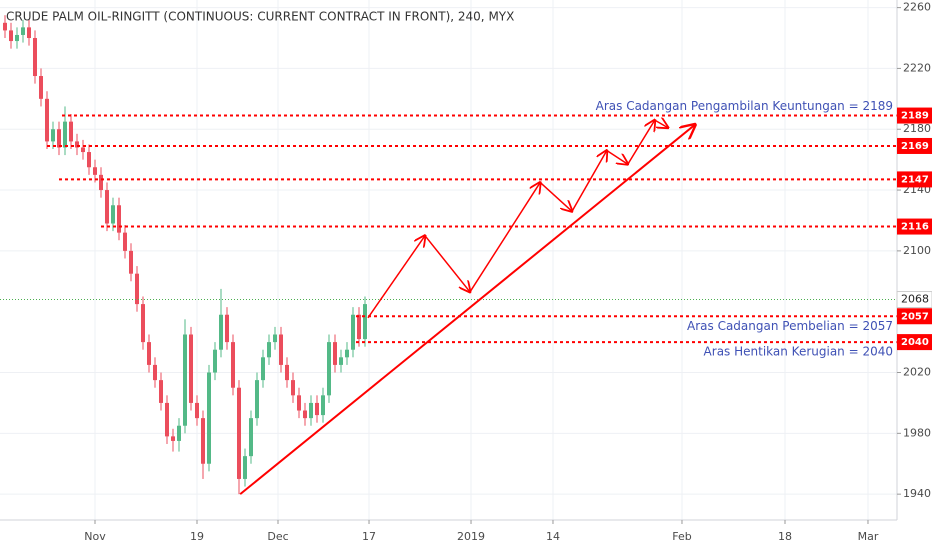 The height and width of the screenshot is (554, 932). What do you see at coordinates (917, 7) in the screenshot?
I see `y-tick-label: 2260` at bounding box center [917, 7].